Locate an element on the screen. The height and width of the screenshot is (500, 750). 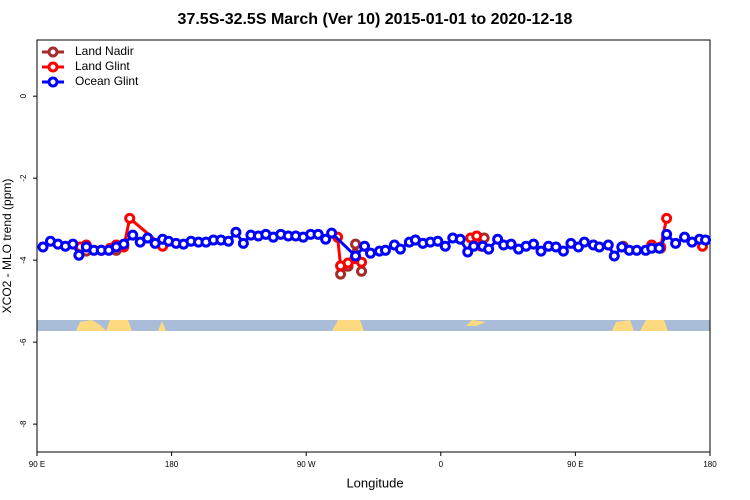
legend-label: Land Nadir is located at coordinates (104, 51).